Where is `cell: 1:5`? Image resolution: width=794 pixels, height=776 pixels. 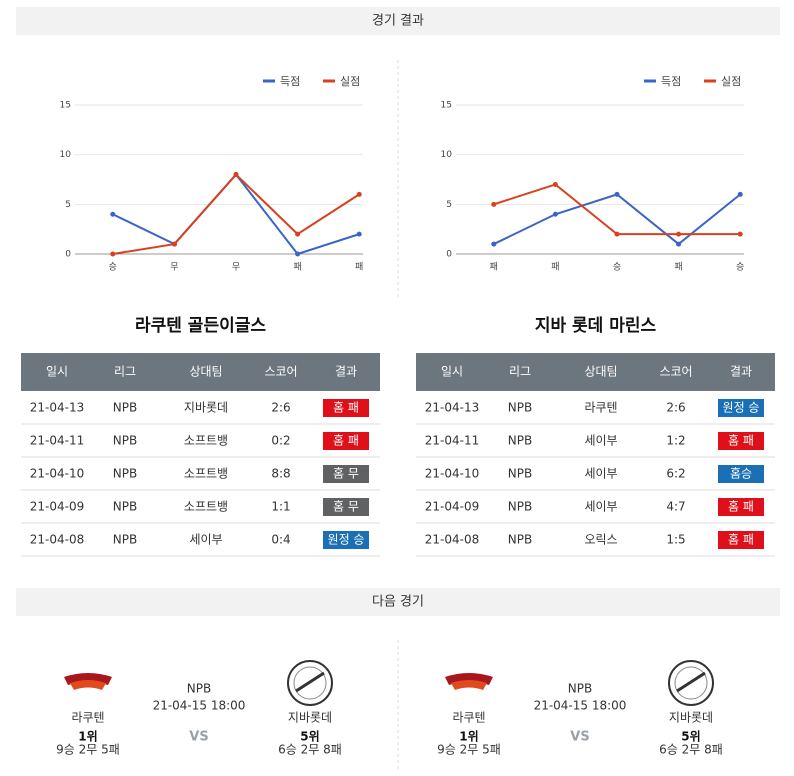
cell: 1:5 is located at coordinates (675, 540).